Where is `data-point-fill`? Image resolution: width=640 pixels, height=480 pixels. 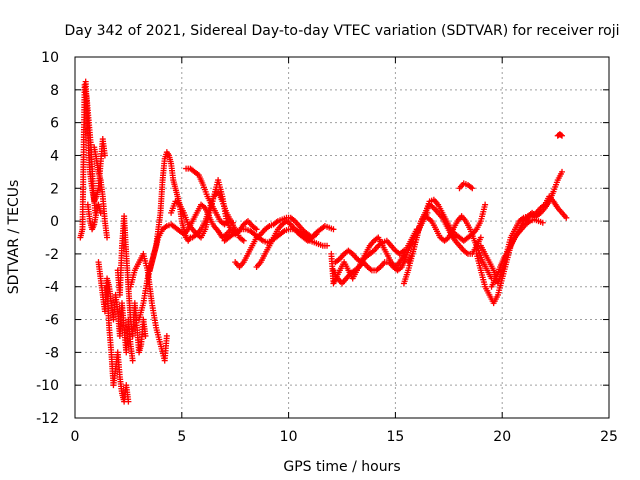 data-point-fill is located at coordinates (560, 134).